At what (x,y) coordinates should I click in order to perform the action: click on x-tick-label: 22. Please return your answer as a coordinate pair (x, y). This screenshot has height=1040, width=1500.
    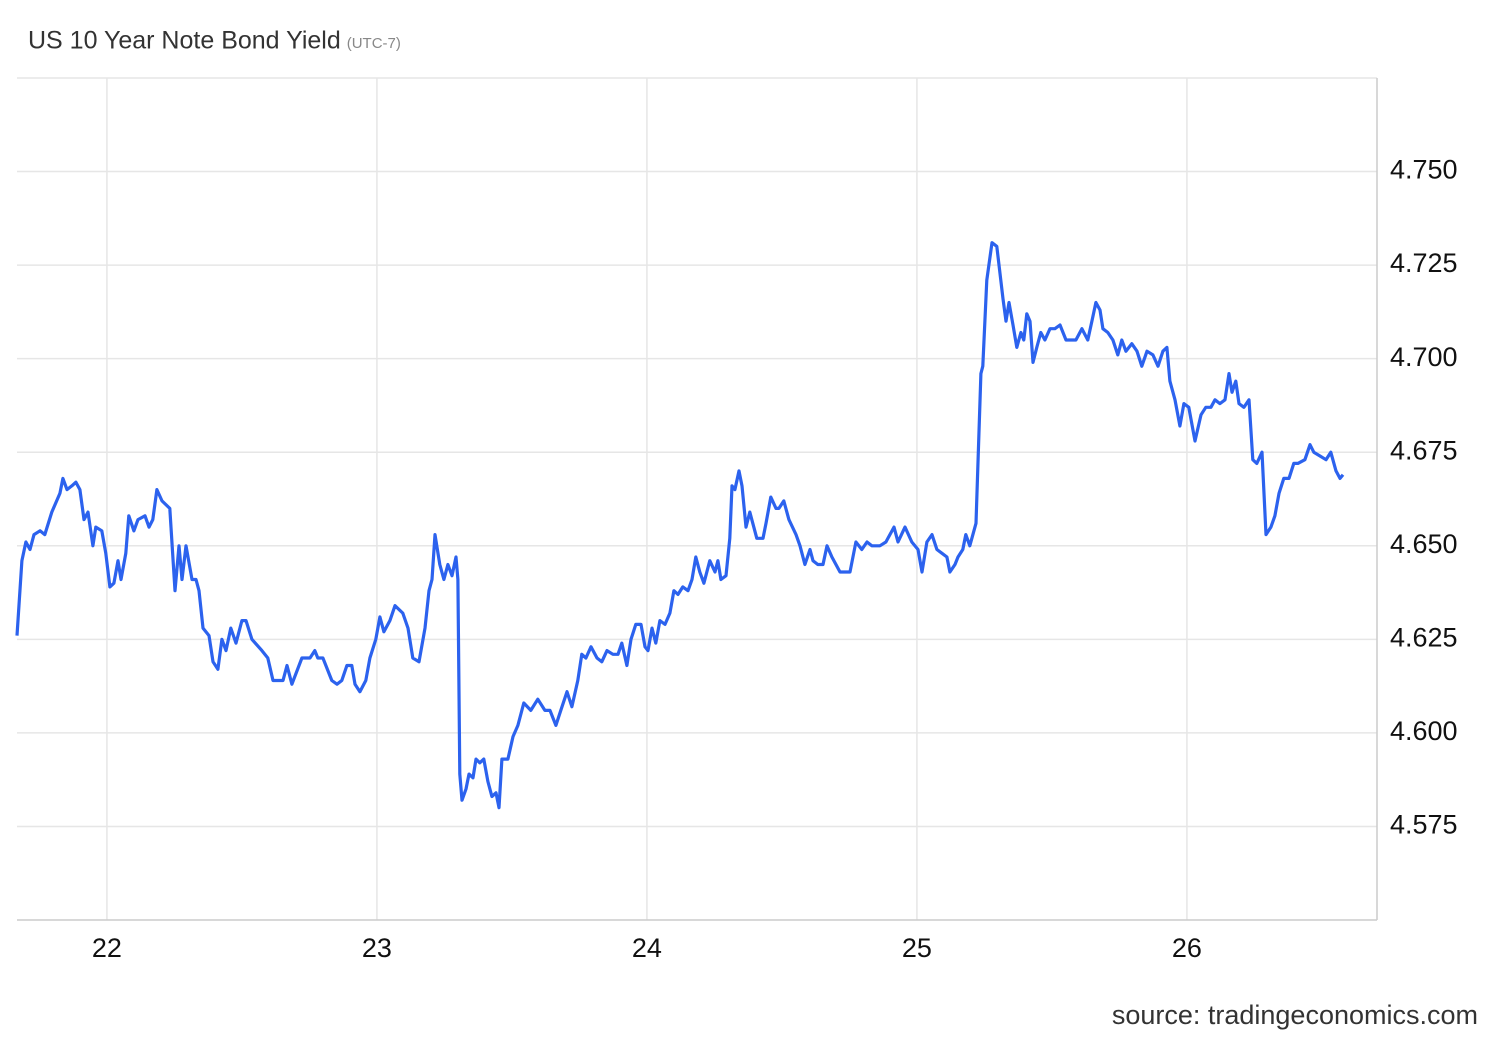
    Looking at the image, I should click on (107, 948).